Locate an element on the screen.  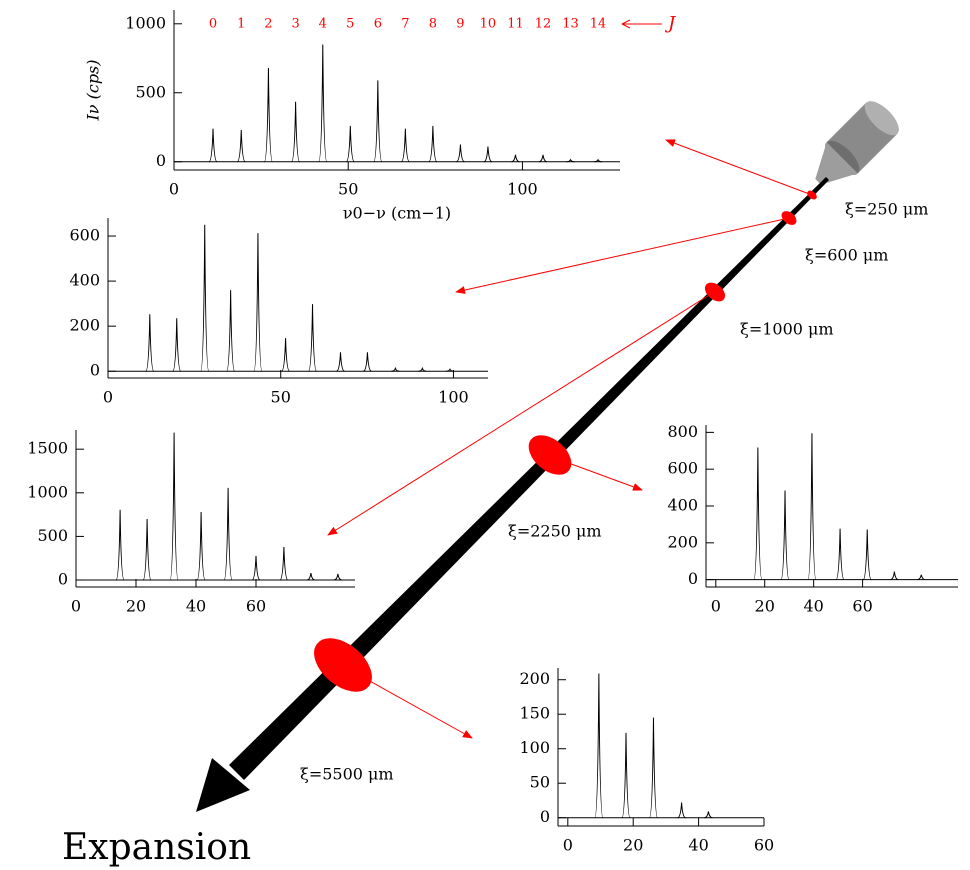
position-label: ξ=5500 μm is located at coordinates (347, 774).